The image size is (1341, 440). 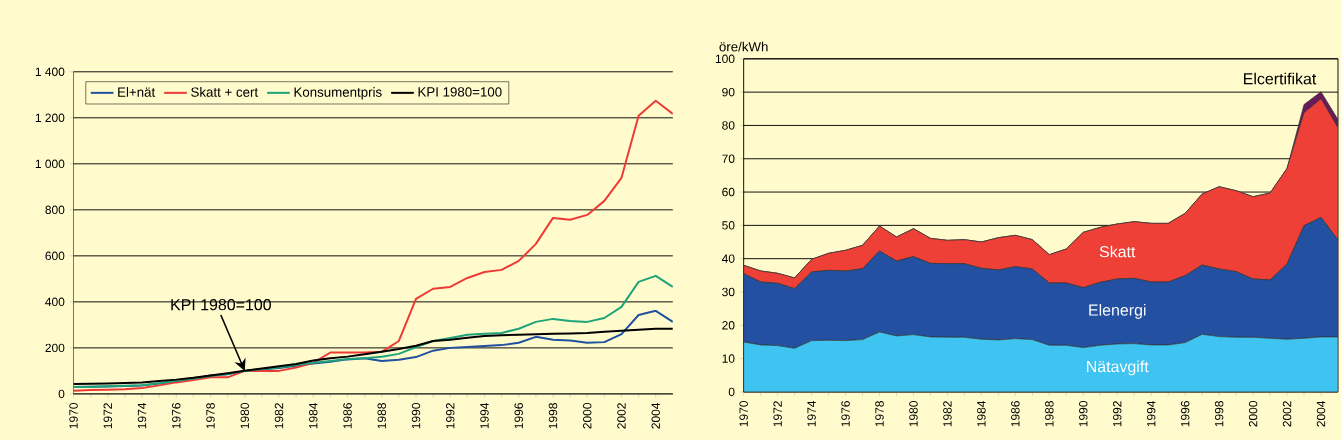 What do you see at coordinates (1117, 312) in the screenshot?
I see `series-label: Elenergi` at bounding box center [1117, 312].